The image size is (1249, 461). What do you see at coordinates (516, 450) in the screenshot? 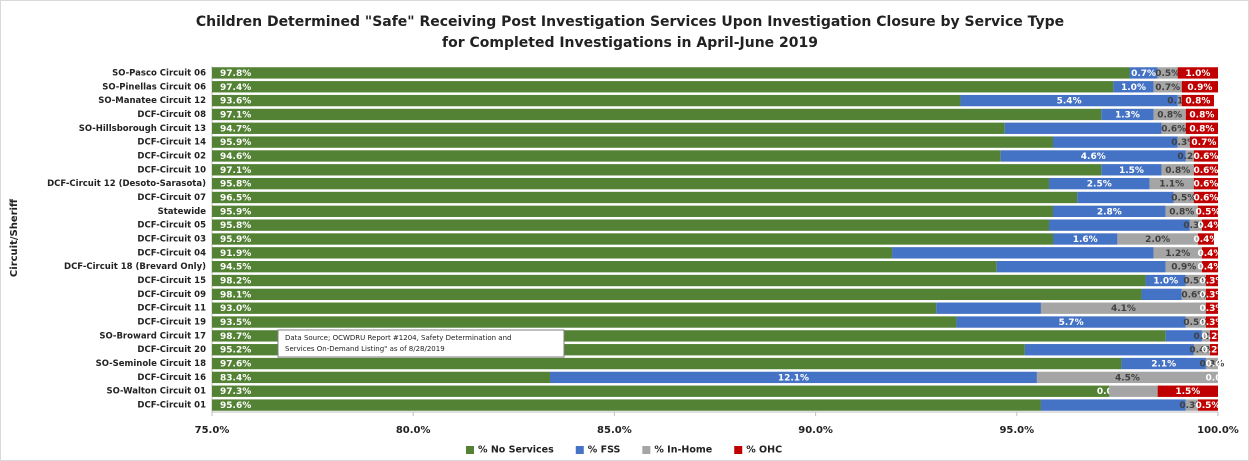
I see `legend-label: % No Services` at bounding box center [516, 450].